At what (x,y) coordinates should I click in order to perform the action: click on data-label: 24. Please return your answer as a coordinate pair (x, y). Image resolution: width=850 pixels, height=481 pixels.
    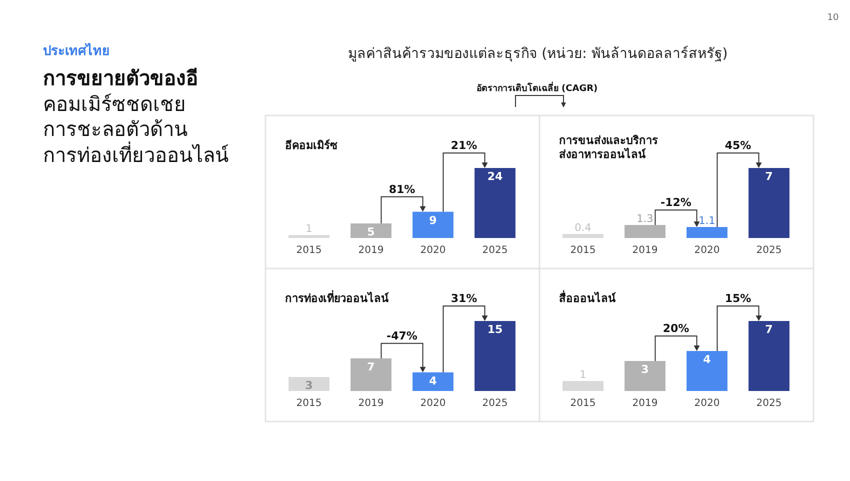
    Looking at the image, I should click on (495, 176).